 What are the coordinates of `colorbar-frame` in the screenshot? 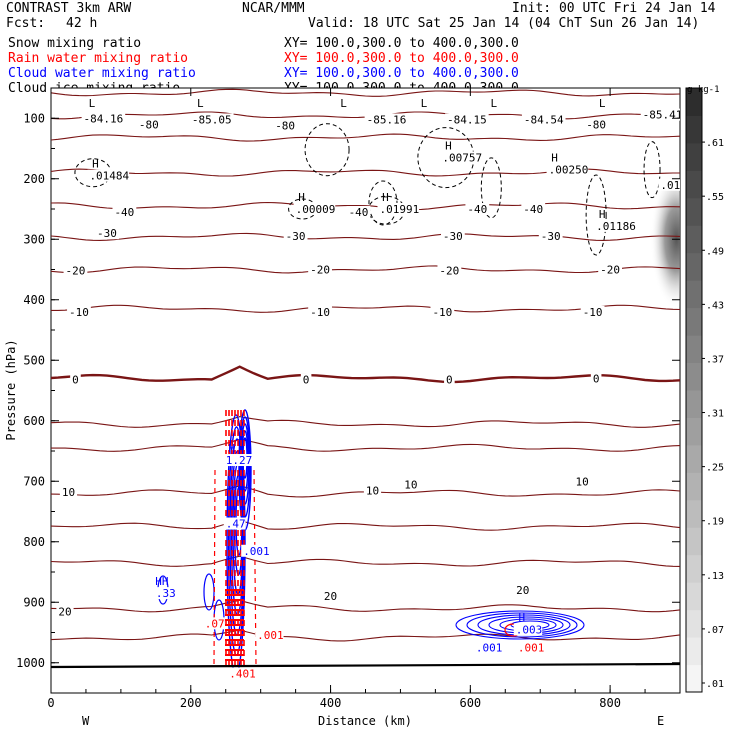 It's located at (694, 390).